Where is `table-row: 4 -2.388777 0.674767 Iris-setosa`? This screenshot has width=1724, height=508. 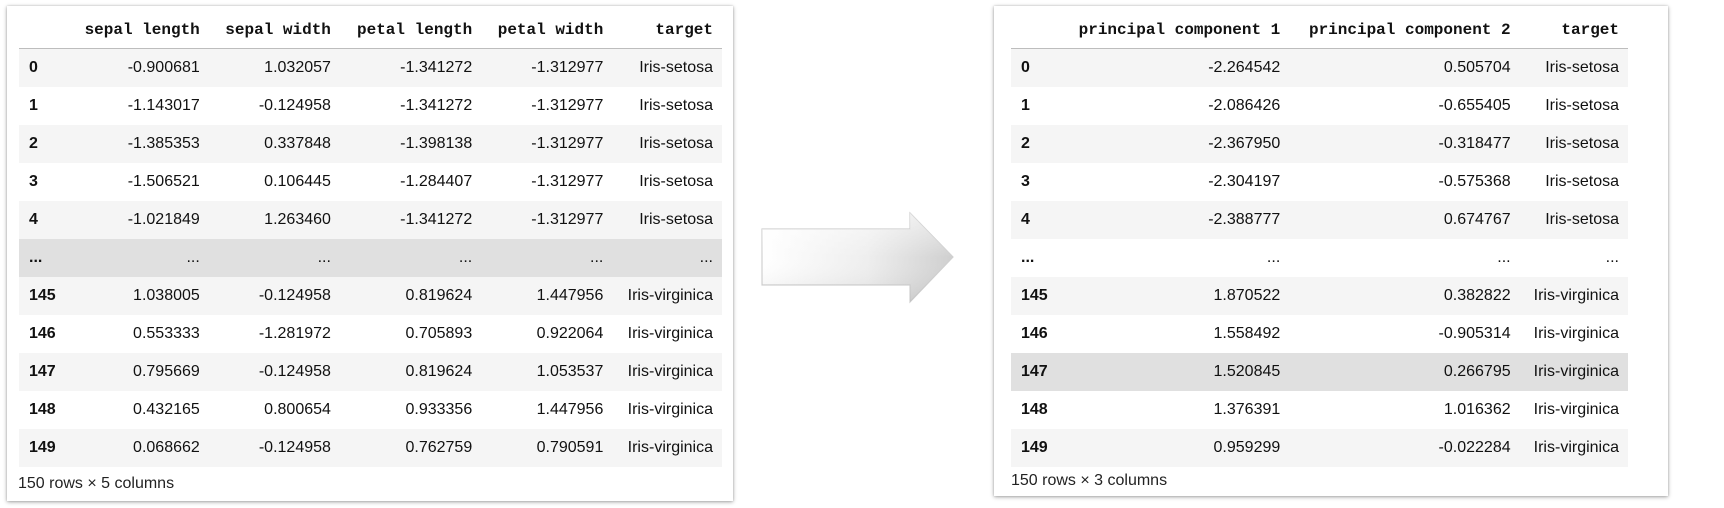 table-row: 4 -2.388777 0.674767 Iris-setosa is located at coordinates (1319, 219).